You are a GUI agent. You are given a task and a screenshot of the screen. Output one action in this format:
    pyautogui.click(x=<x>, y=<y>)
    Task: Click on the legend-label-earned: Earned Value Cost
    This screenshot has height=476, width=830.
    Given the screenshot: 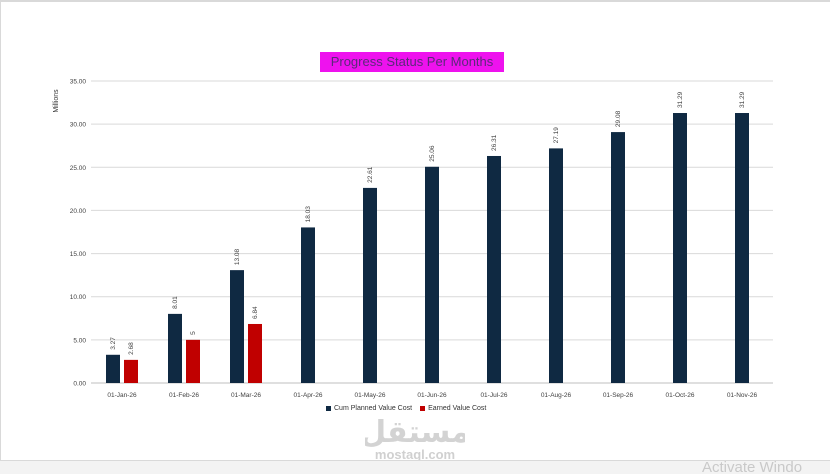 What is the action you would take?
    pyautogui.click(x=457, y=408)
    